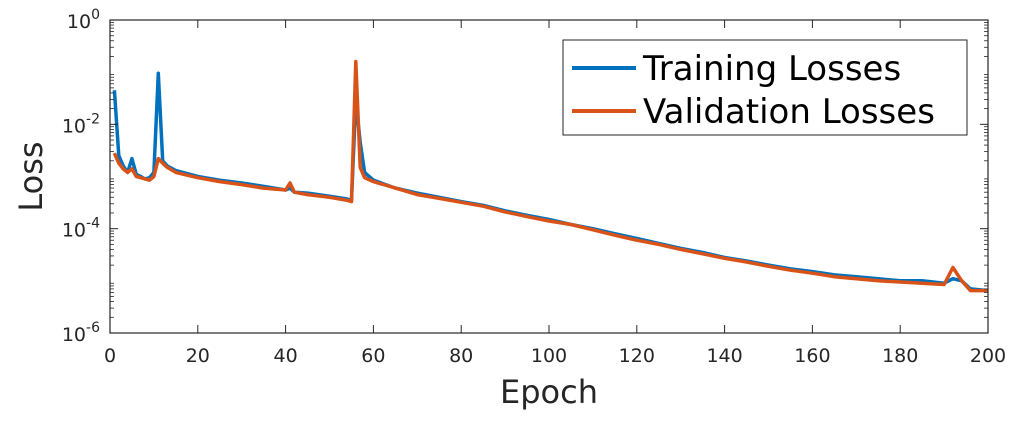  Describe the element at coordinates (373, 356) in the screenshot. I see `x-tick-label: 60` at that location.